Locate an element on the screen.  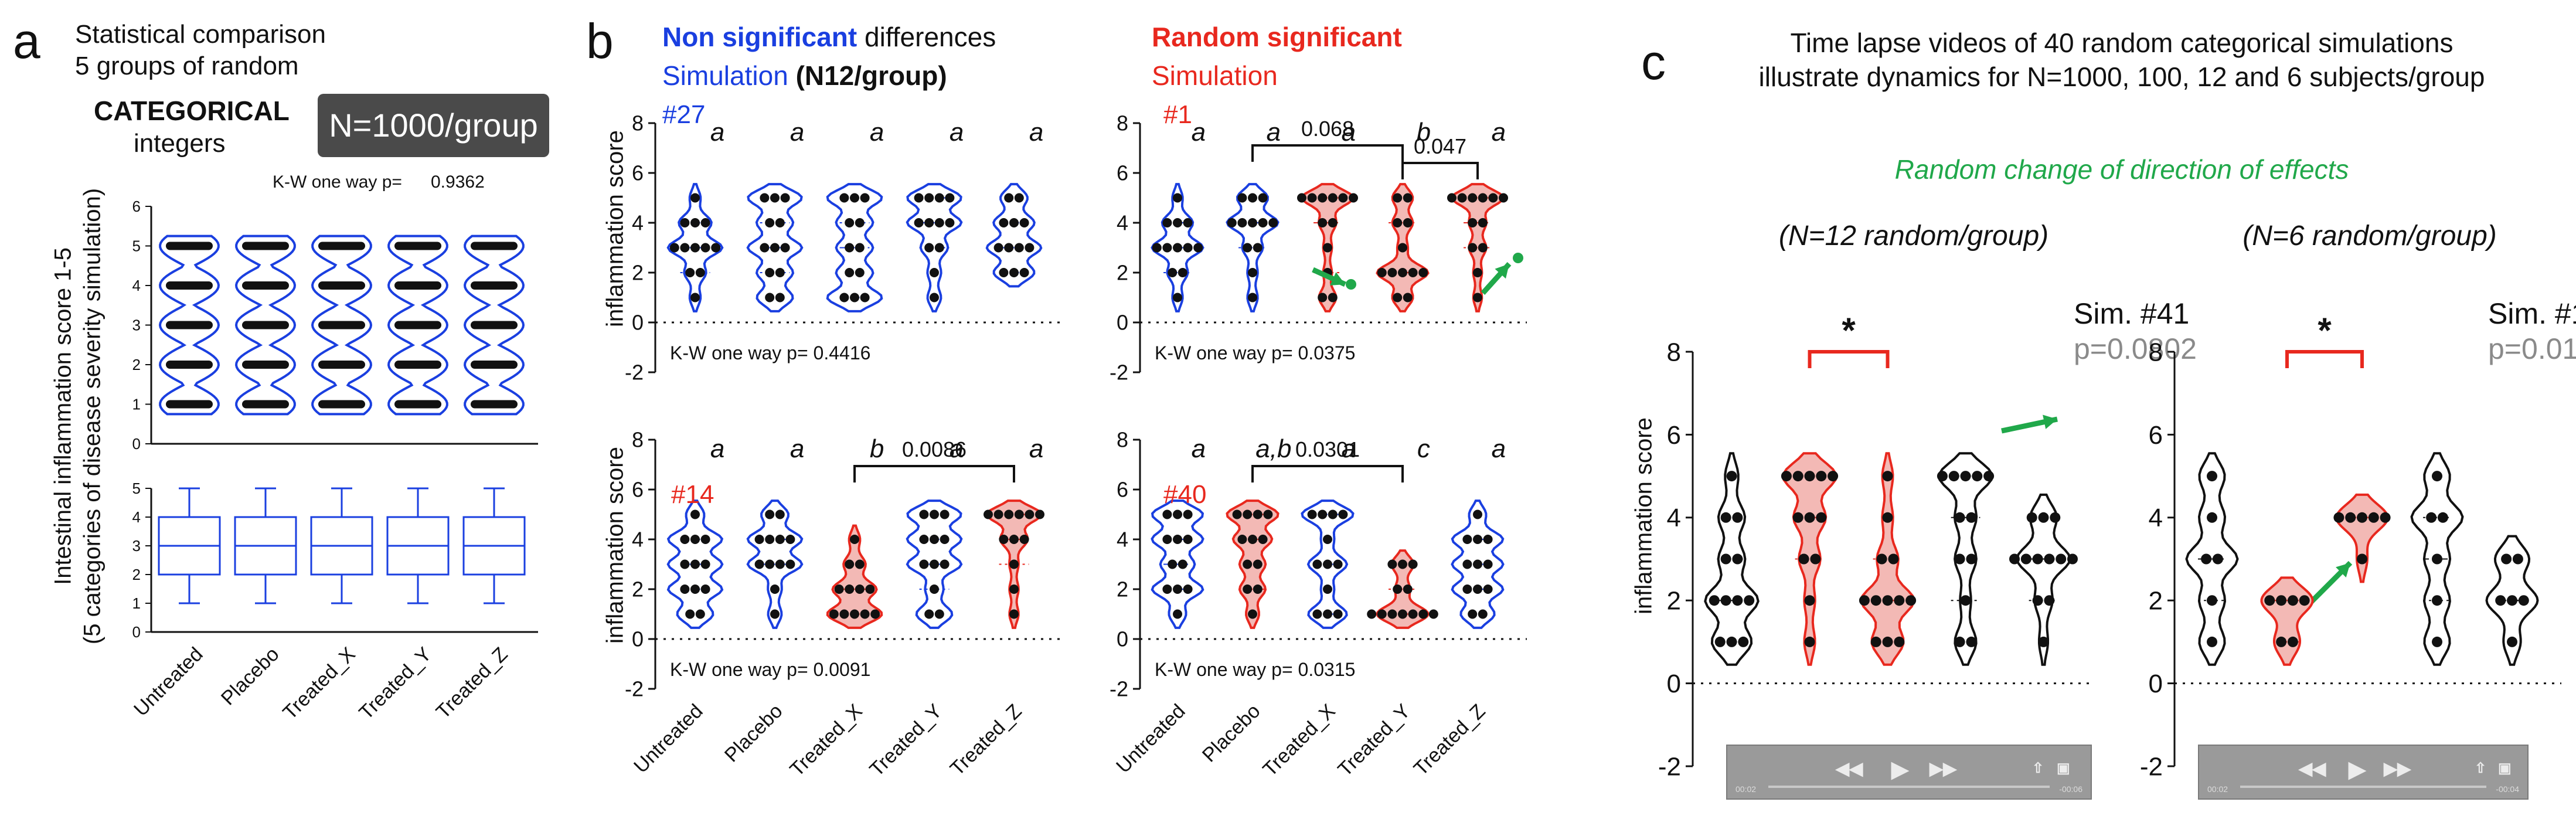
c-41-bracket is located at coordinates (1849, 359).